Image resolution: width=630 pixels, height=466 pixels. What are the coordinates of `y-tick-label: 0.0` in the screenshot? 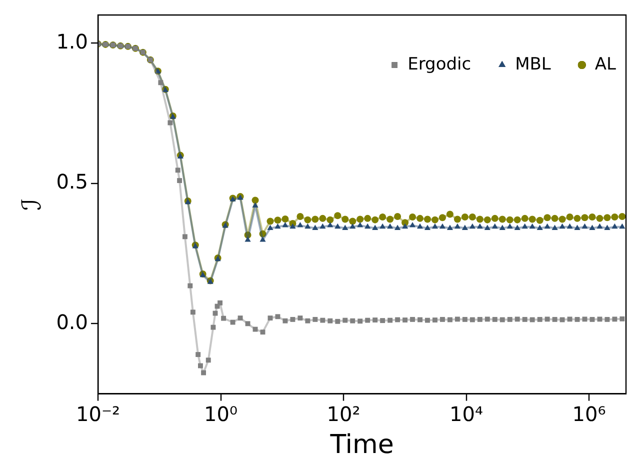 It's located at (72, 322).